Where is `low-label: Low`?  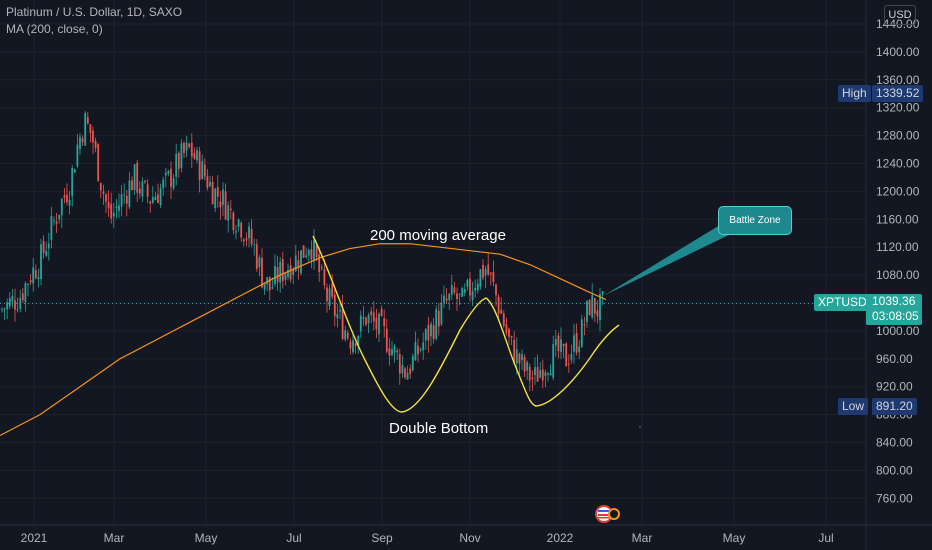 low-label: Low is located at coordinates (853, 406).